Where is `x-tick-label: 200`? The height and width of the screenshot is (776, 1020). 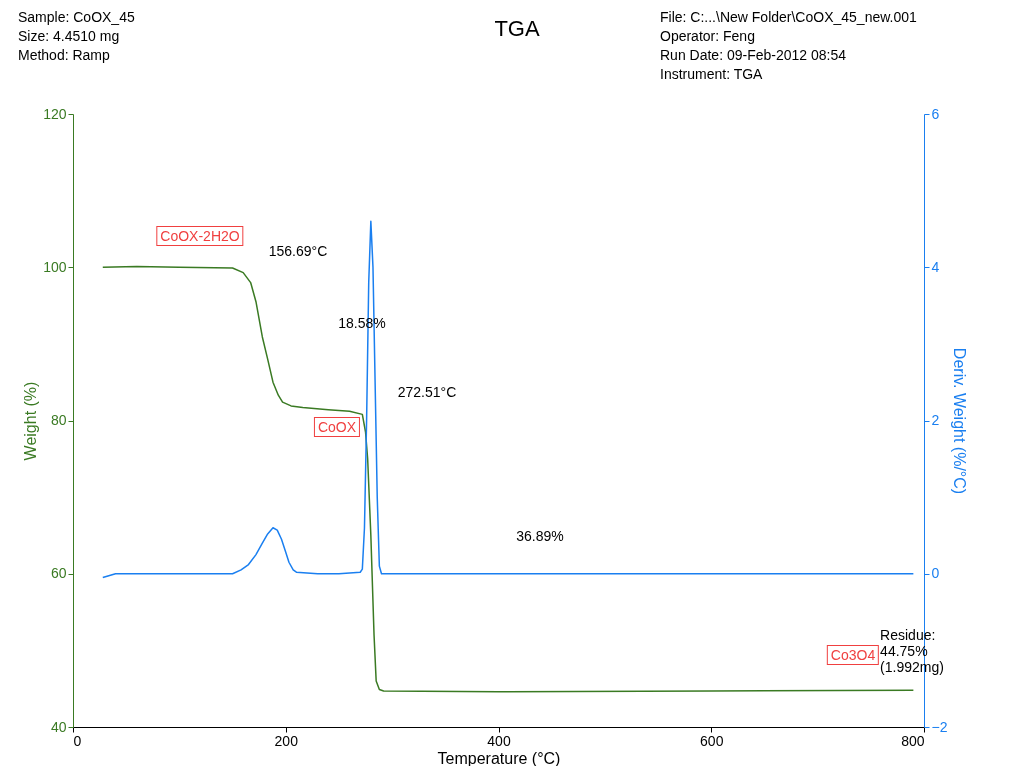
x-tick-label: 200 is located at coordinates (286, 740).